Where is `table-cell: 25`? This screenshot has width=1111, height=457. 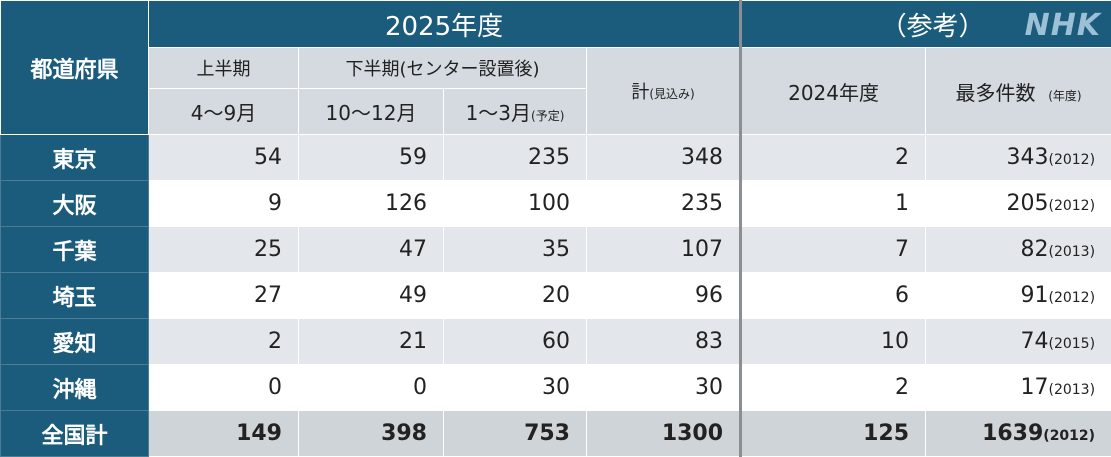
table-cell: 25 is located at coordinates (224, 250).